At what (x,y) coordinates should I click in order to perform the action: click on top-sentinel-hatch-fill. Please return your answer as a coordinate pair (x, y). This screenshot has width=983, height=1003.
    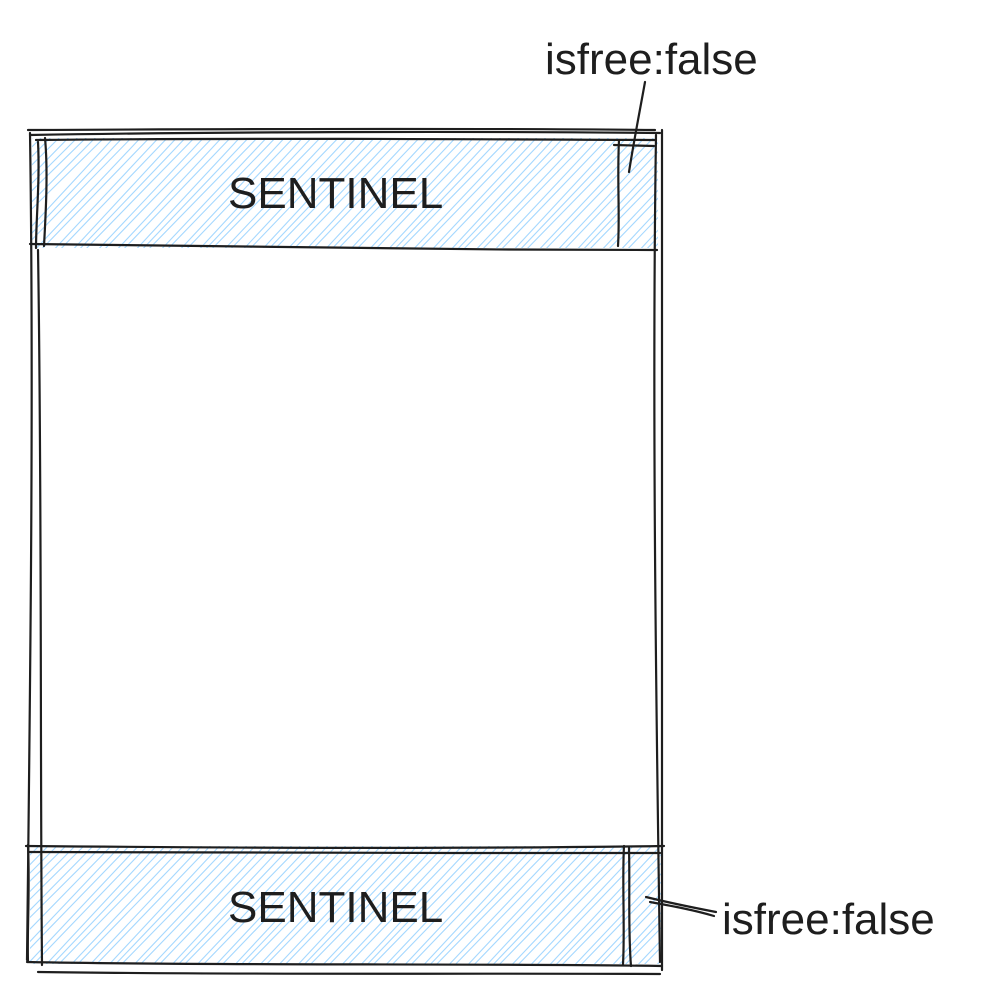
    Looking at the image, I should click on (345, 193).